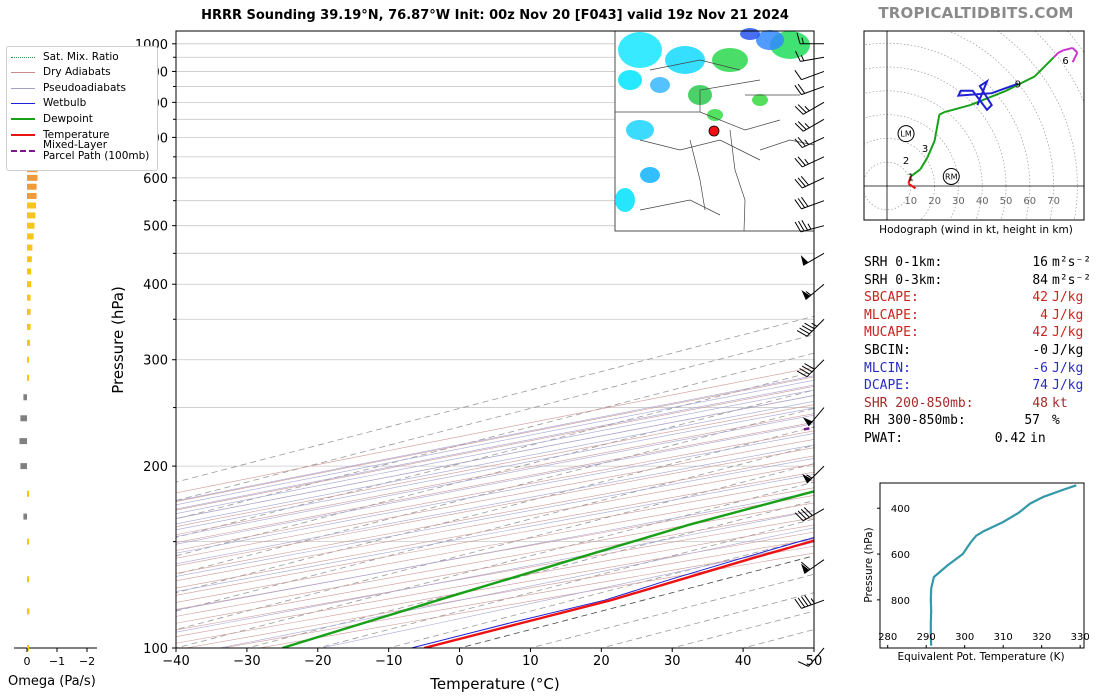 Image resolution: width=1100 pixels, height=700 pixels. I want to click on hodo-frame, so click(974, 125).